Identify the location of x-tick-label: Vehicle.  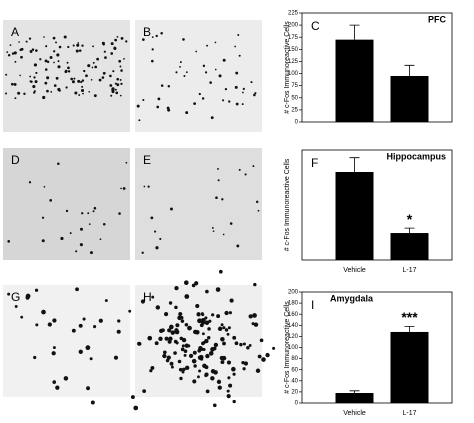
(354, 413).